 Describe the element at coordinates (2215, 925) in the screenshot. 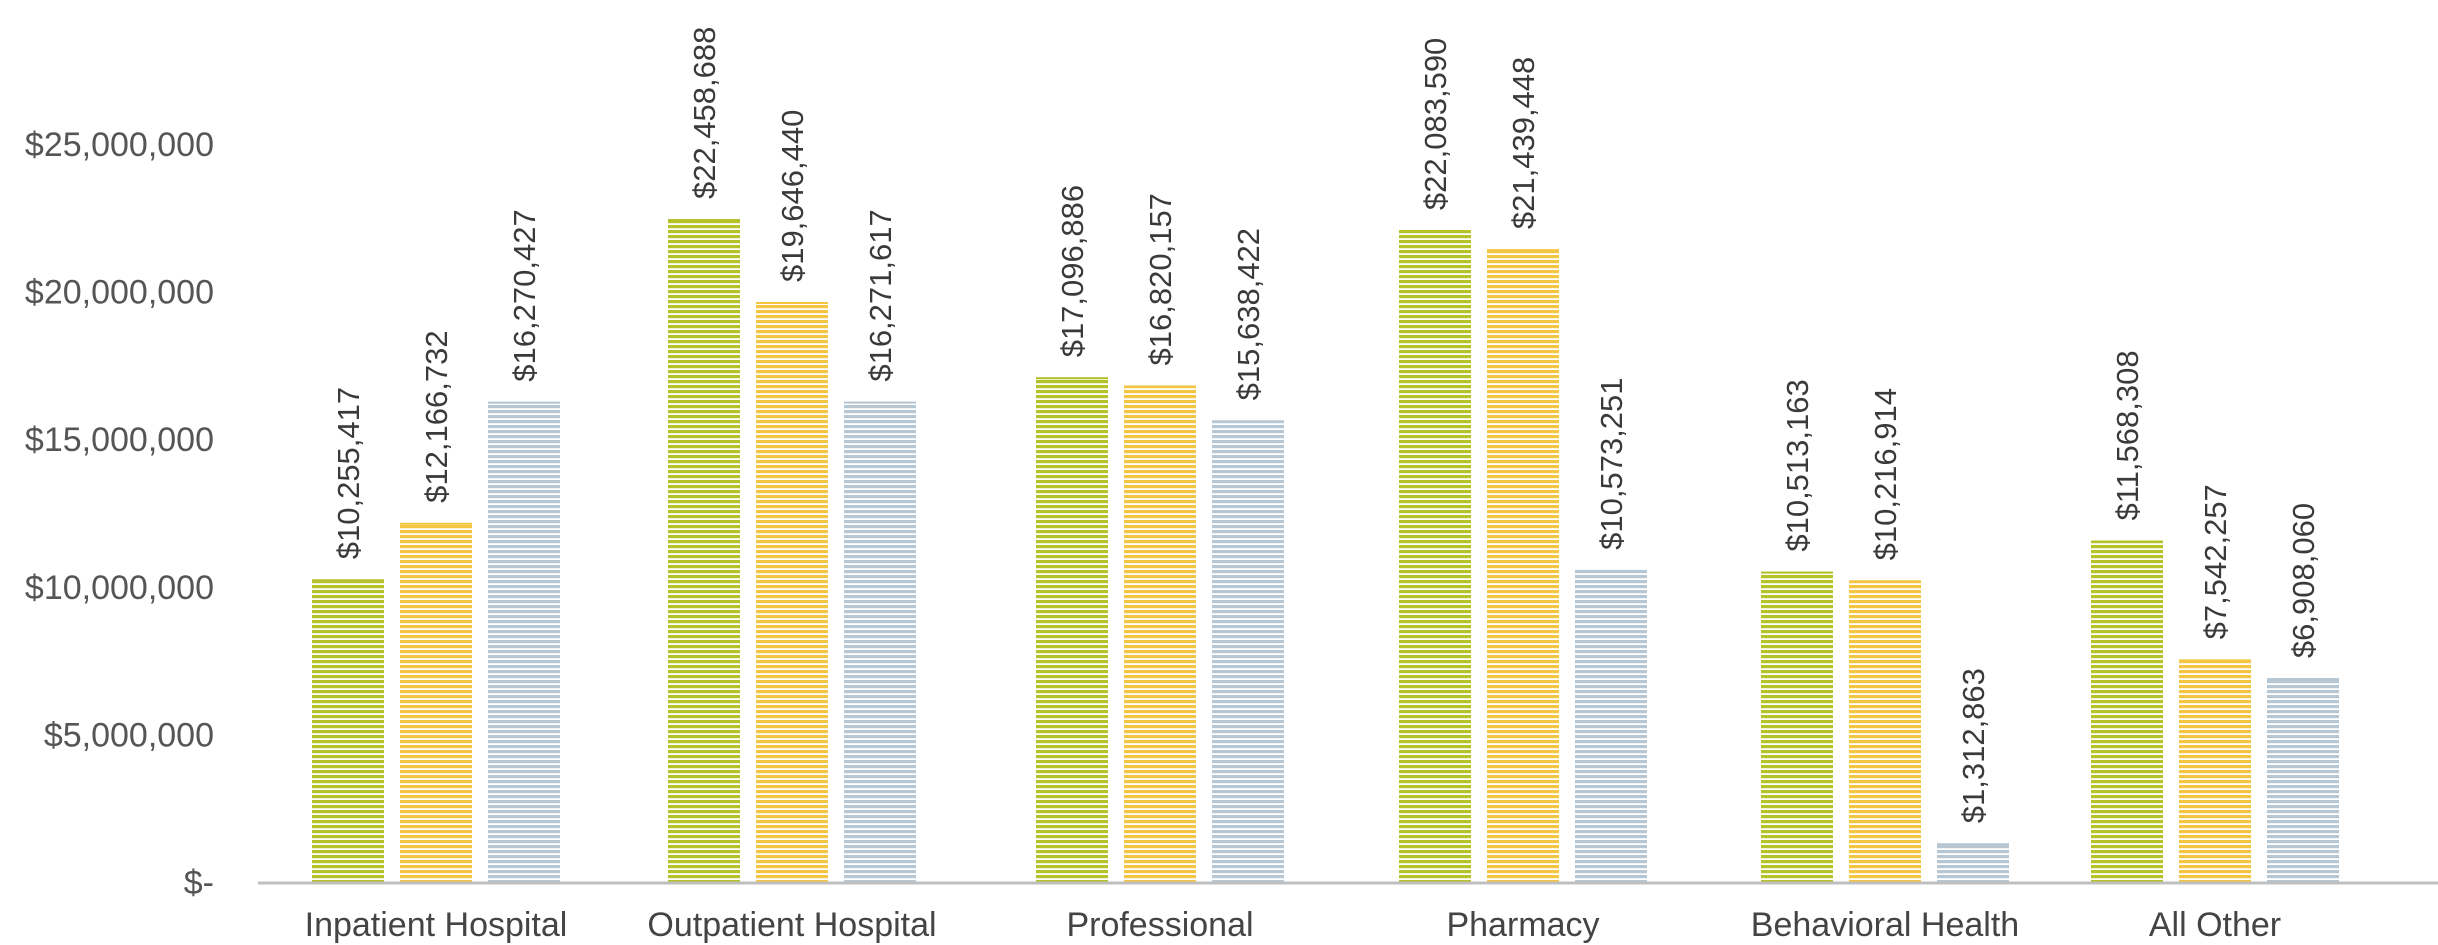

I see `x-category-label: All Other` at that location.